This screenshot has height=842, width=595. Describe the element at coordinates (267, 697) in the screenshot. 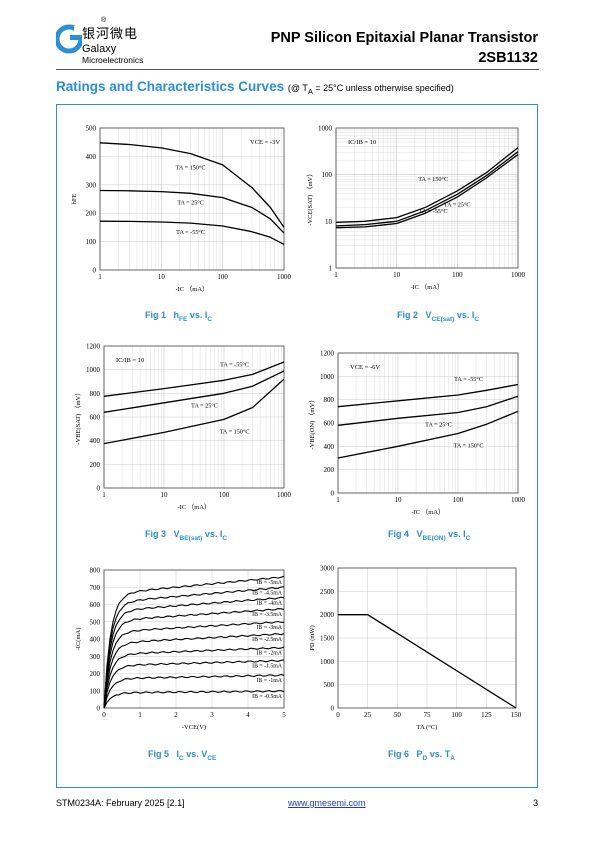

I see `series-label: IB = -0.5mA` at that location.